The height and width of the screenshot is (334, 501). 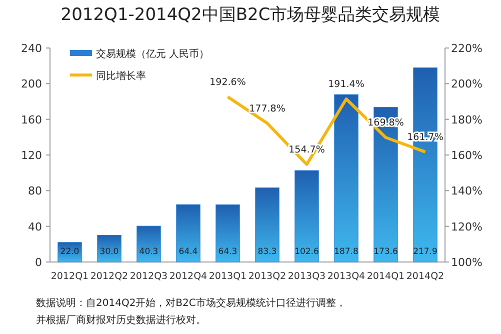 What do you see at coordinates (31, 119) in the screenshot?
I see `y-tick-label: 160` at bounding box center [31, 119].